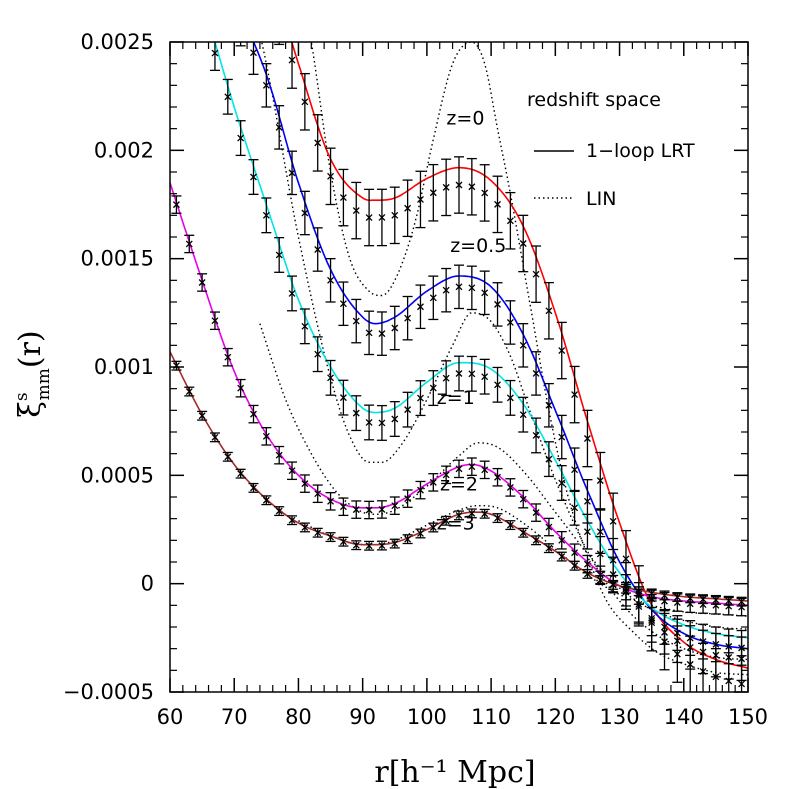 Image resolution: width=789 pixels, height=789 pixels. I want to click on x-tick-label: 140, so click(684, 717).